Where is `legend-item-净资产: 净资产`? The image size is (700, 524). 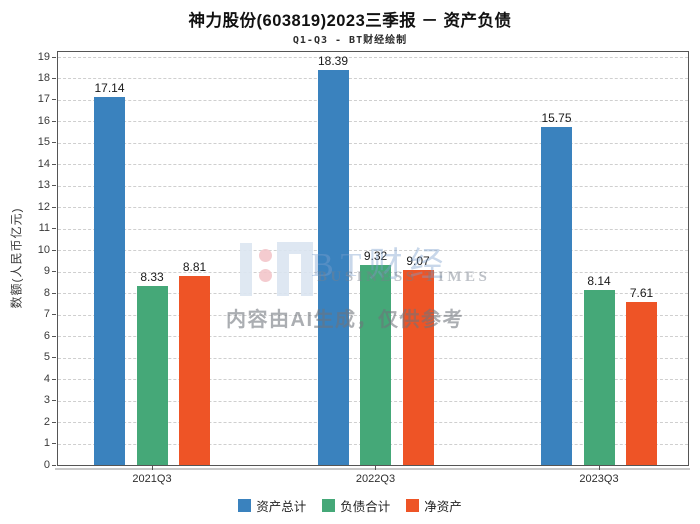
legend-item-净资产: 净资产 is located at coordinates (434, 505).